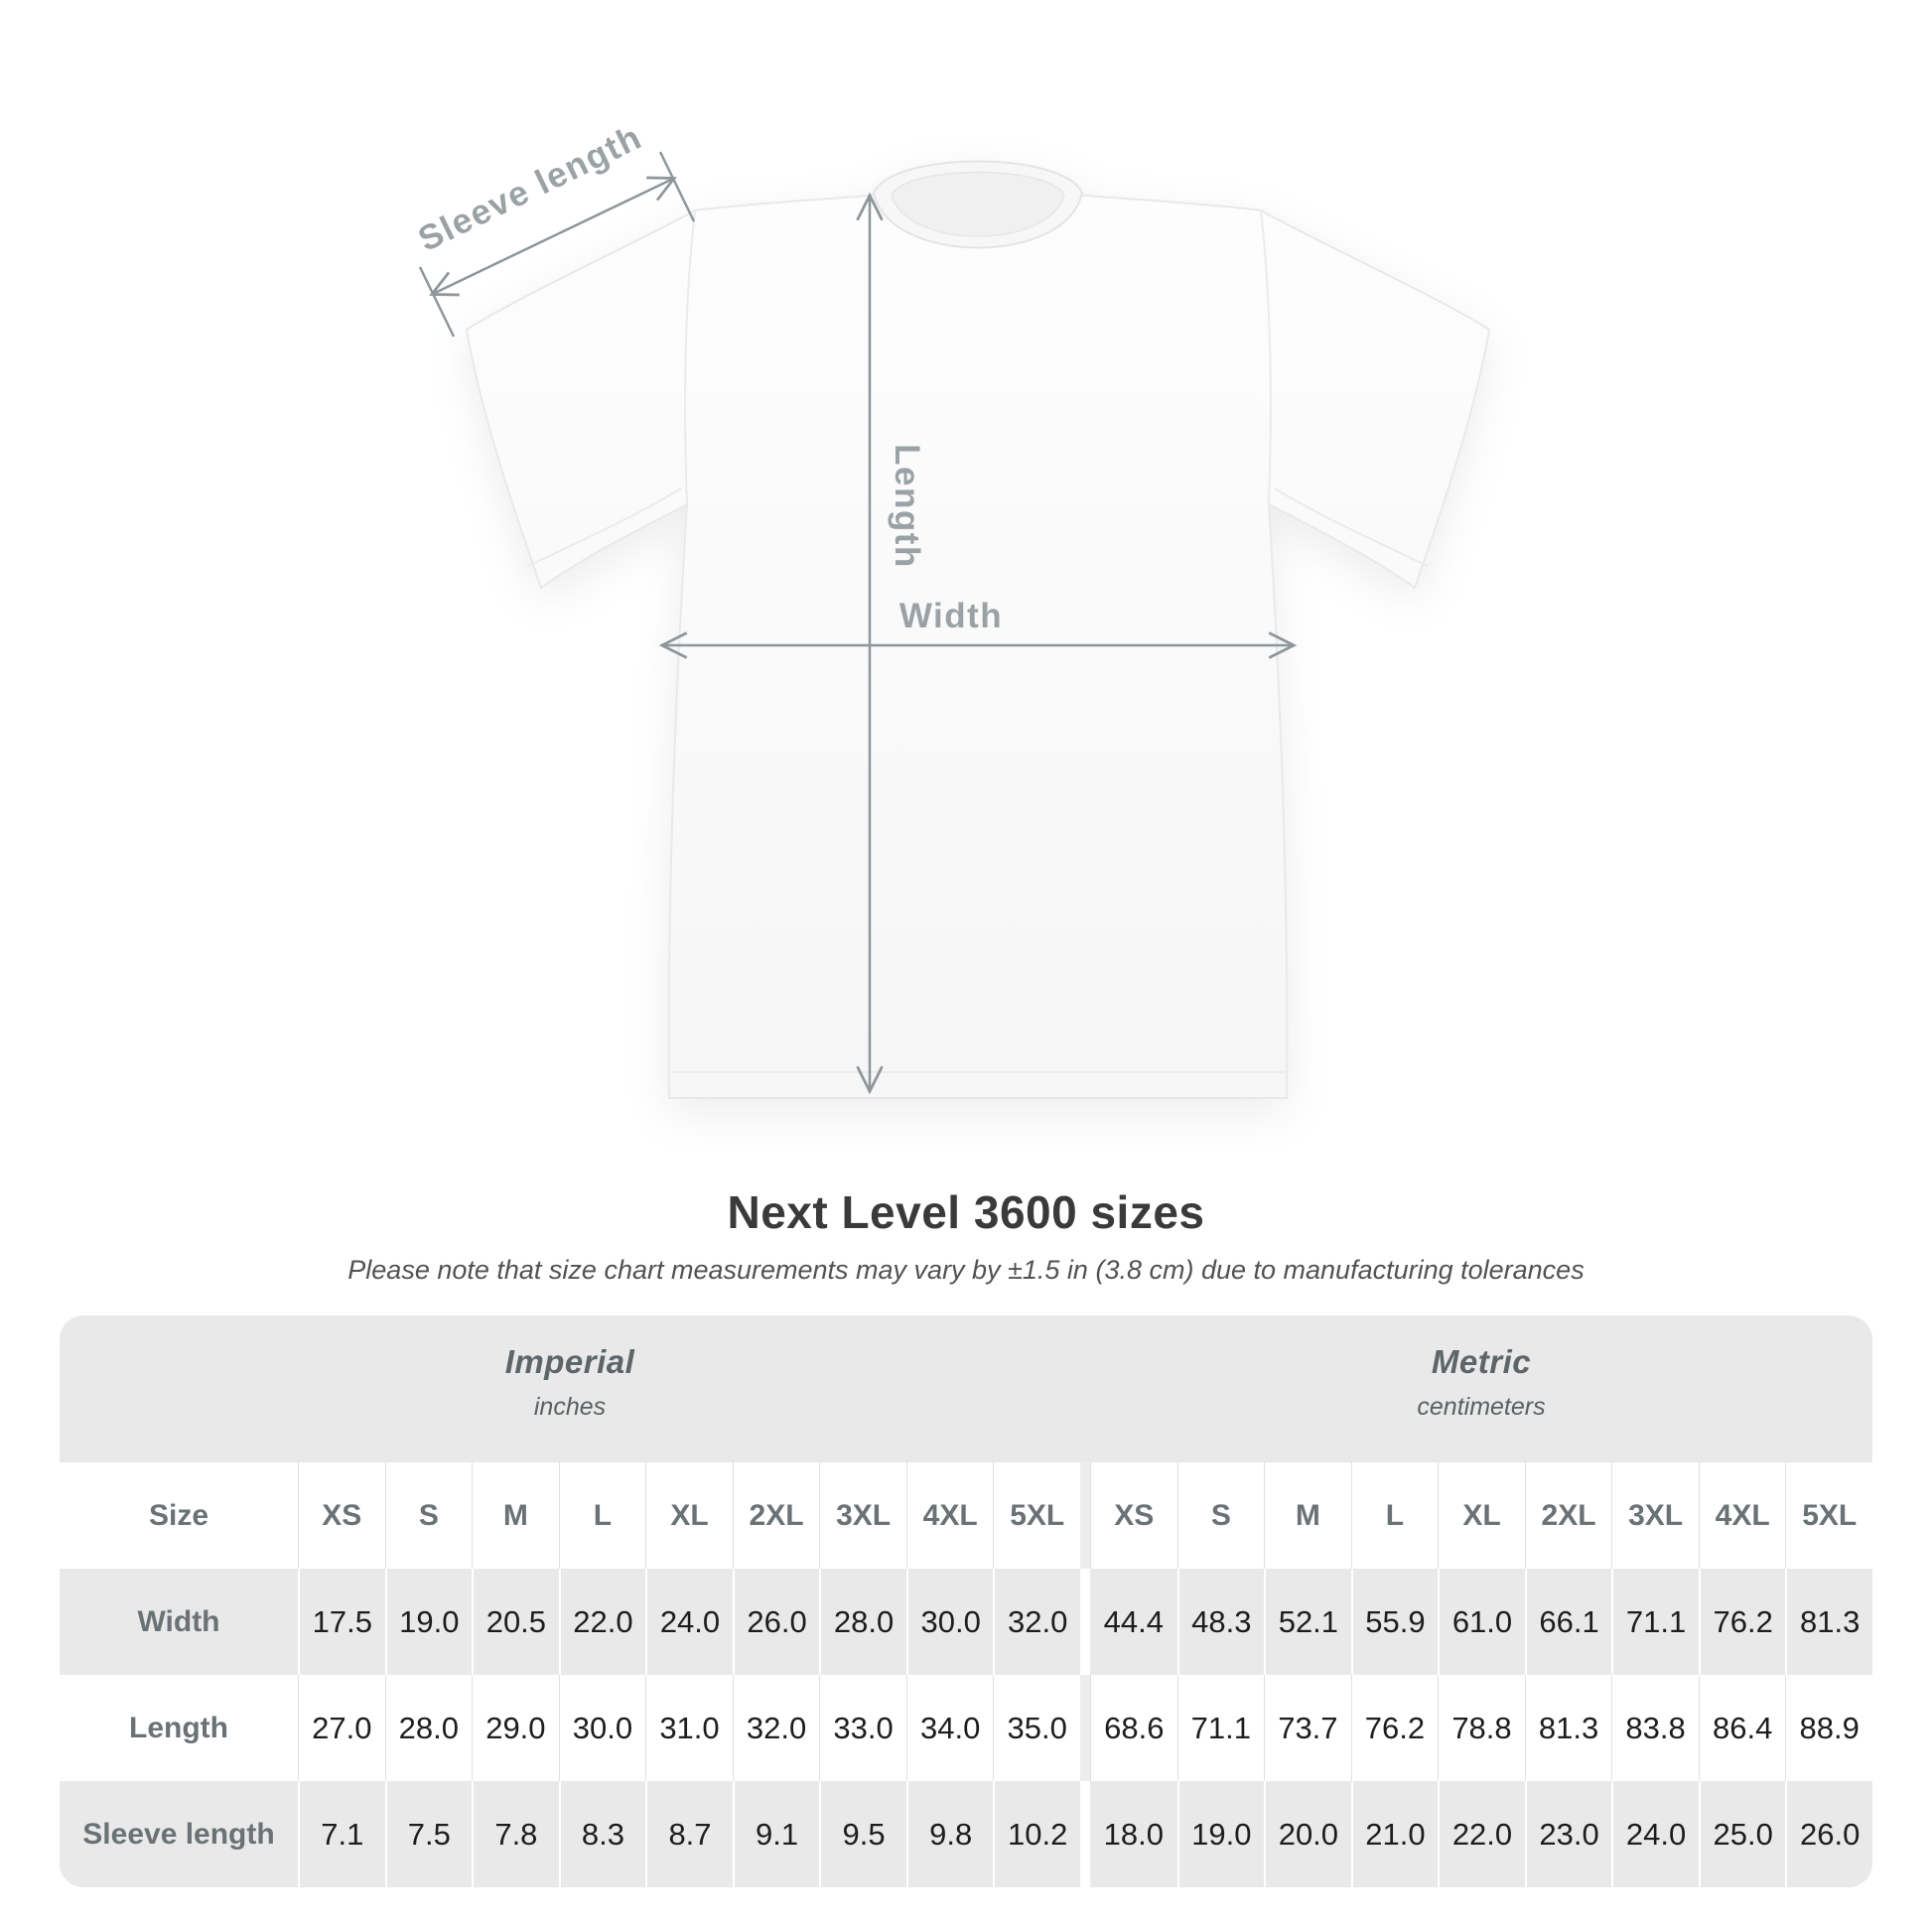 The image size is (1932, 1932). I want to click on row-label-length: Length, so click(179, 1728).